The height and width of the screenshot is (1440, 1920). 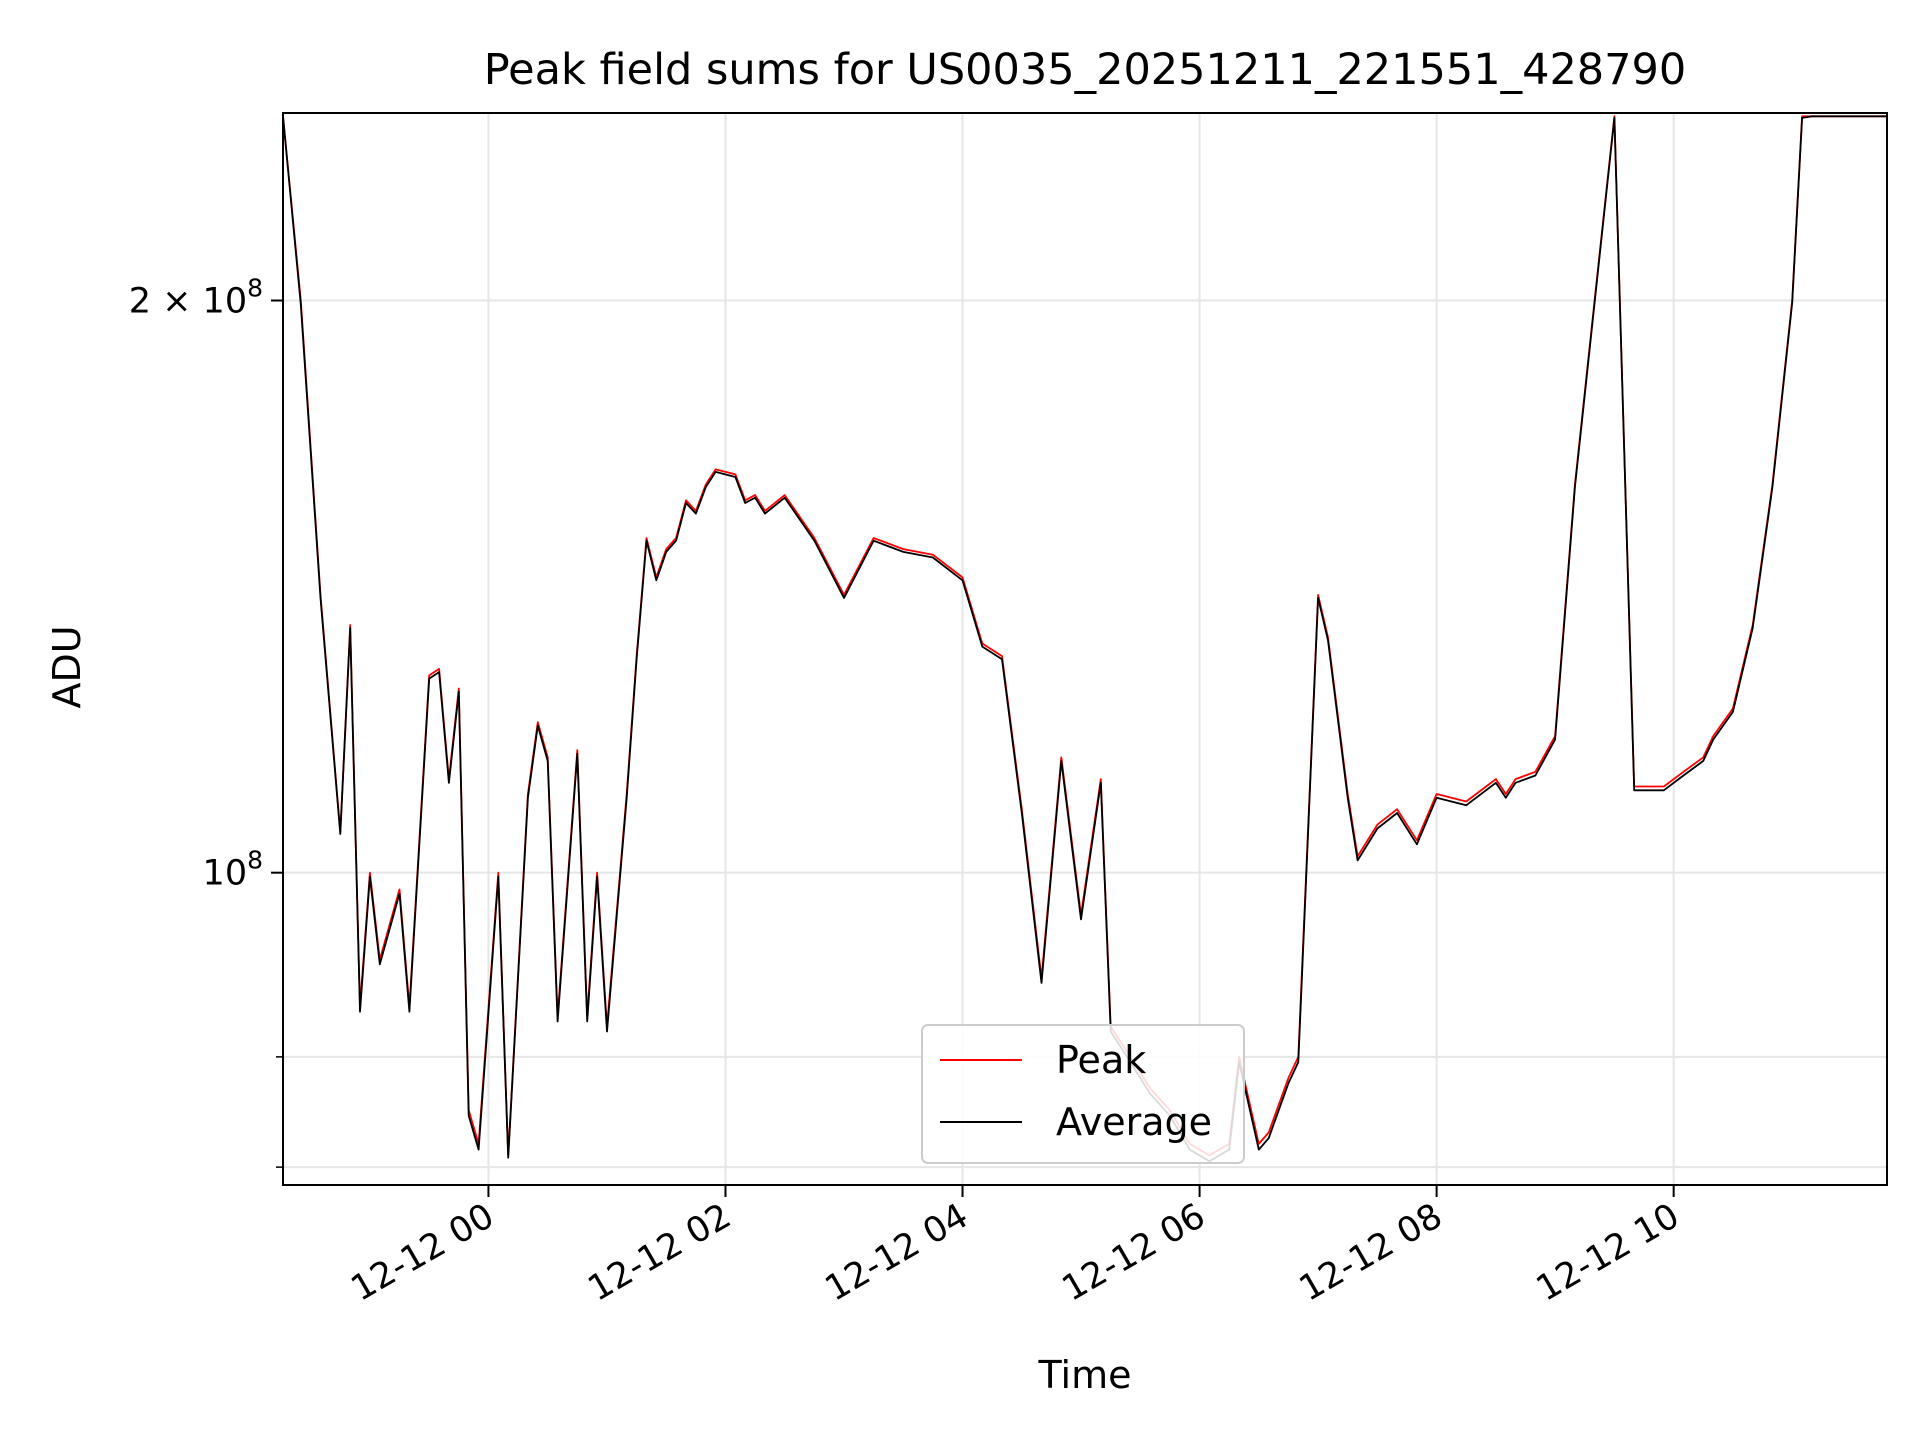 I want to click on x-axis-label: Time, so click(x=1085, y=1375).